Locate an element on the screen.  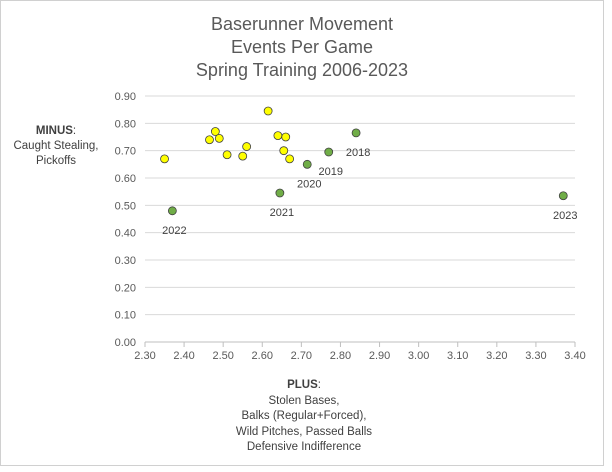
y-axis-label: MINUS: Caught Stealing, Pickoffs is located at coordinates (56, 146).